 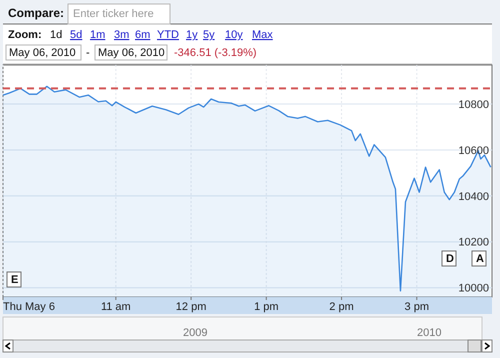 I want to click on y-tick-label: 10800, so click(x=473, y=104).